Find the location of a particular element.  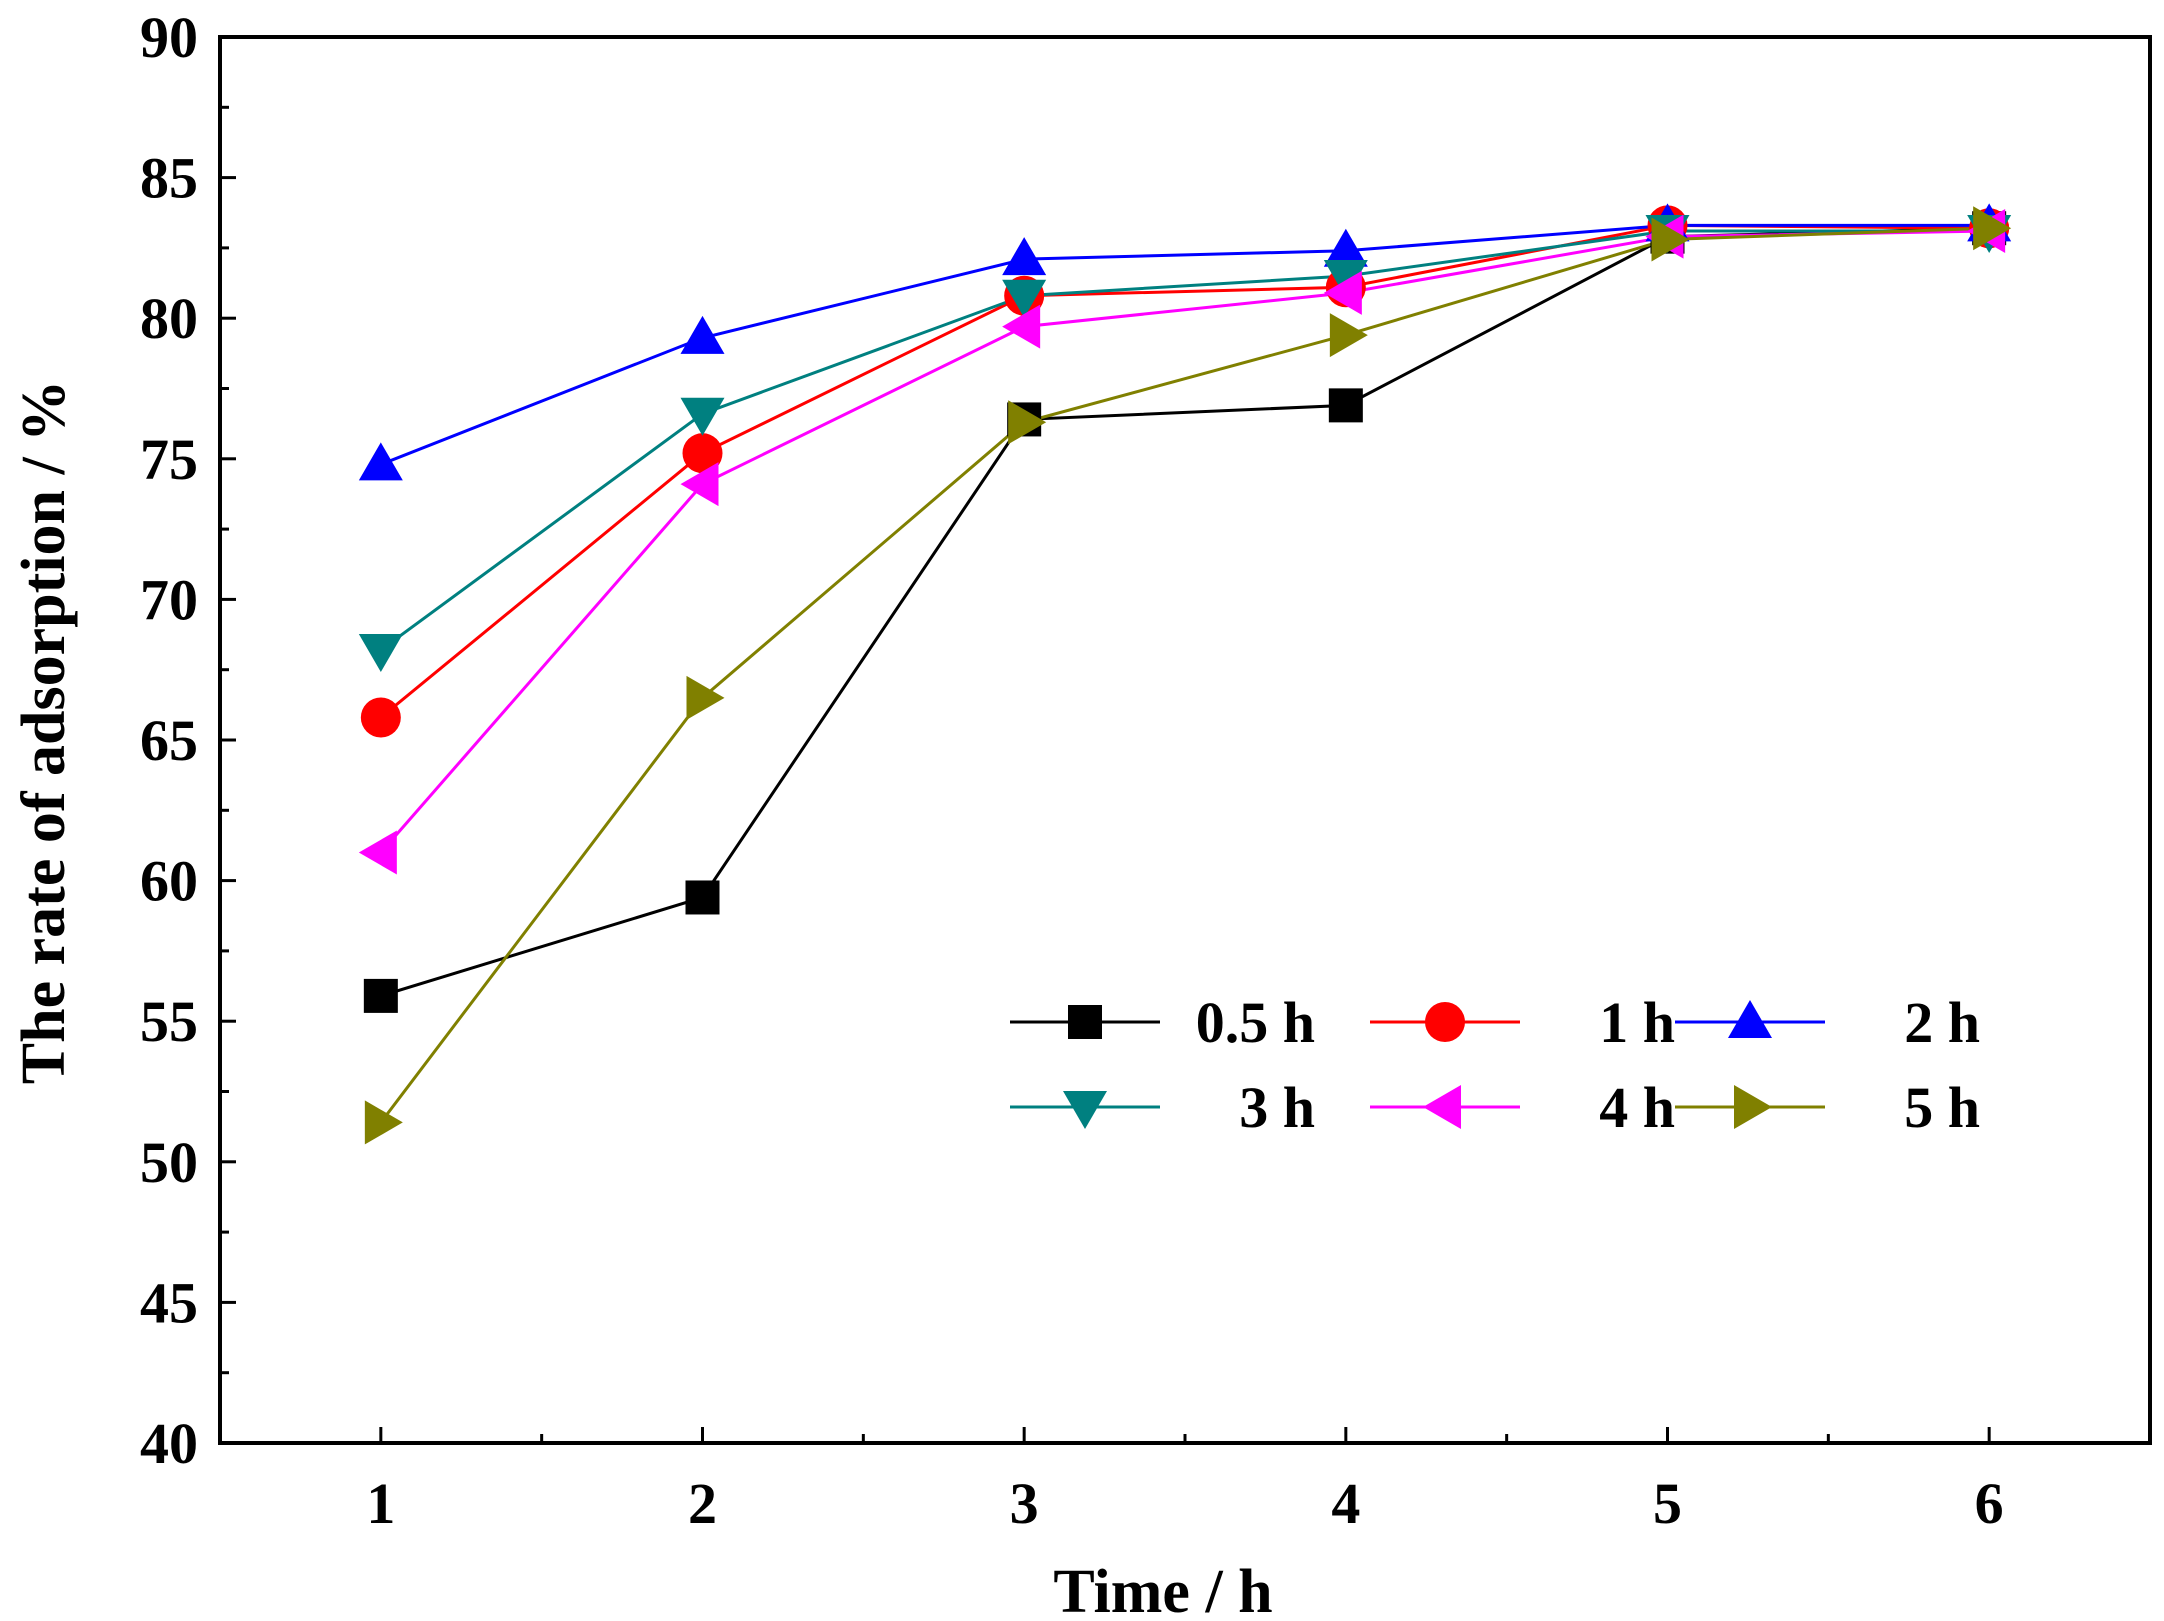

legend-marker-3-h is located at coordinates (1085, 1110).